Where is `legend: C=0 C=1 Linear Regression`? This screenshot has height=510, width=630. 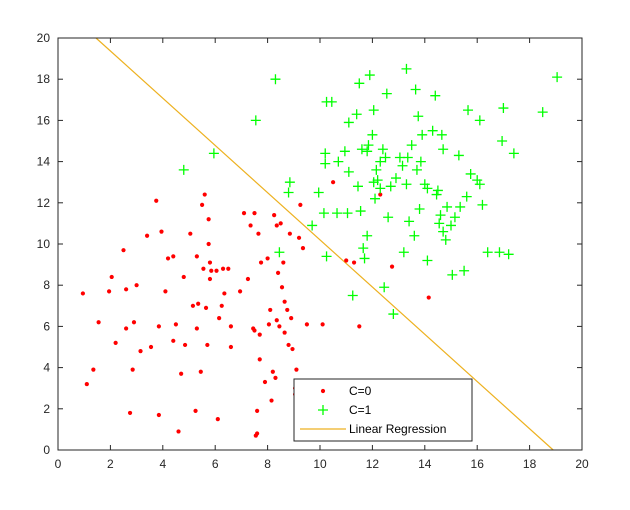 legend: C=0 C=1 Linear Regression is located at coordinates (383, 410).